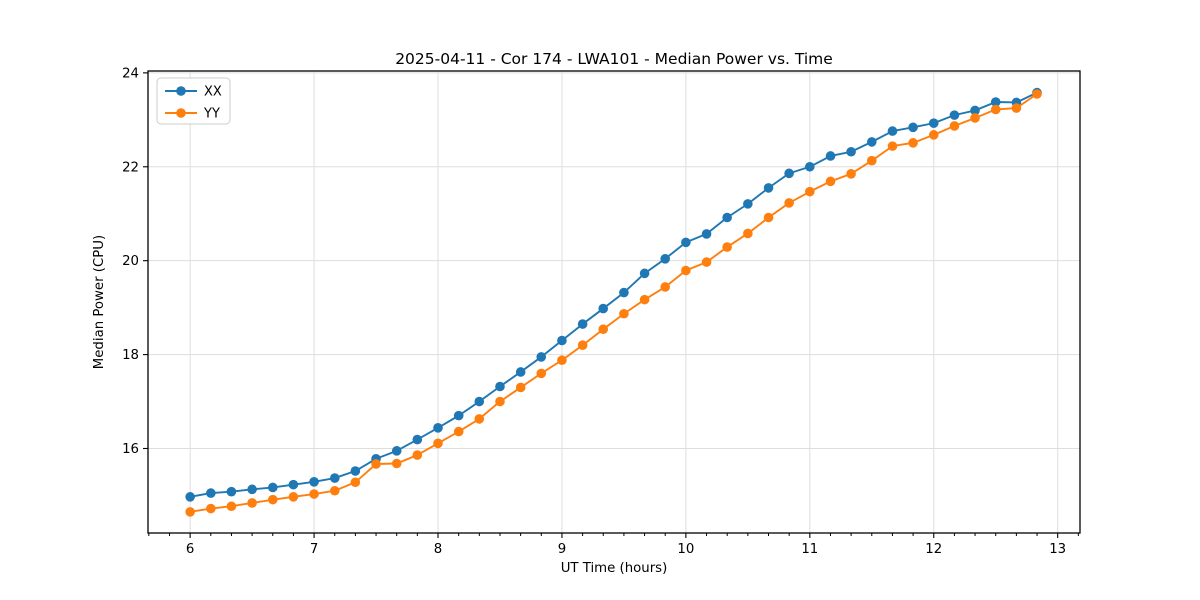  I want to click on x-tick-label: 13, so click(1057, 549).